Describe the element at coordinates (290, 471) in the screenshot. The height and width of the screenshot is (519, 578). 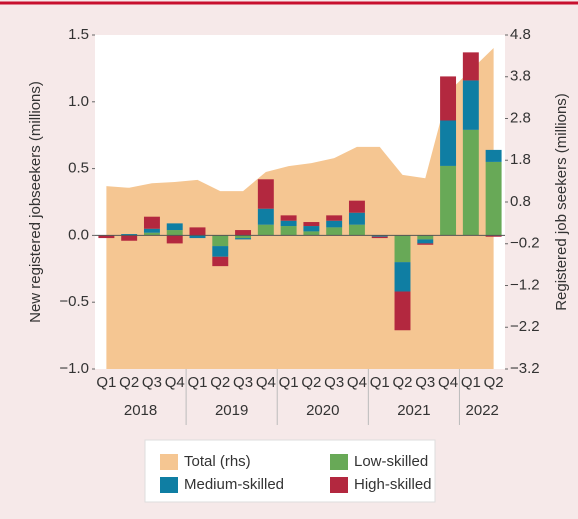
I see `legend` at that location.